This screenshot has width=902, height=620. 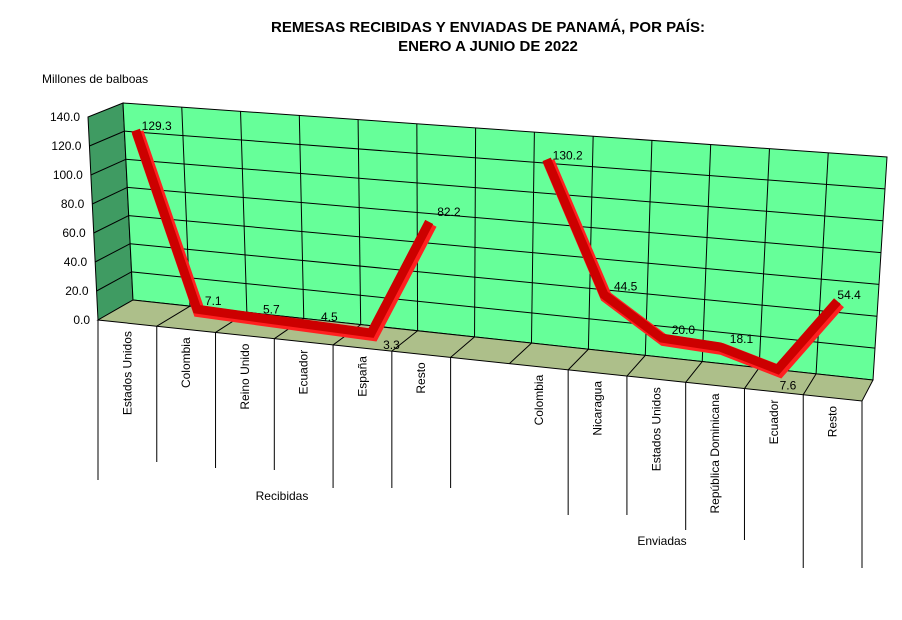 I want to click on data-label: 82.2, so click(x=449, y=212).